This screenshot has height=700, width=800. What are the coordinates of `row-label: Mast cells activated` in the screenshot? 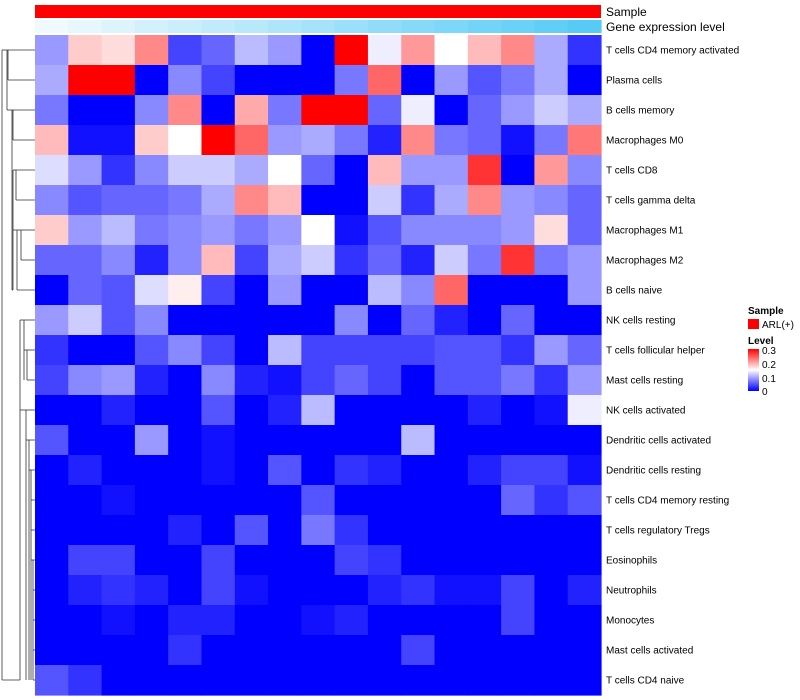 It's located at (649, 651).